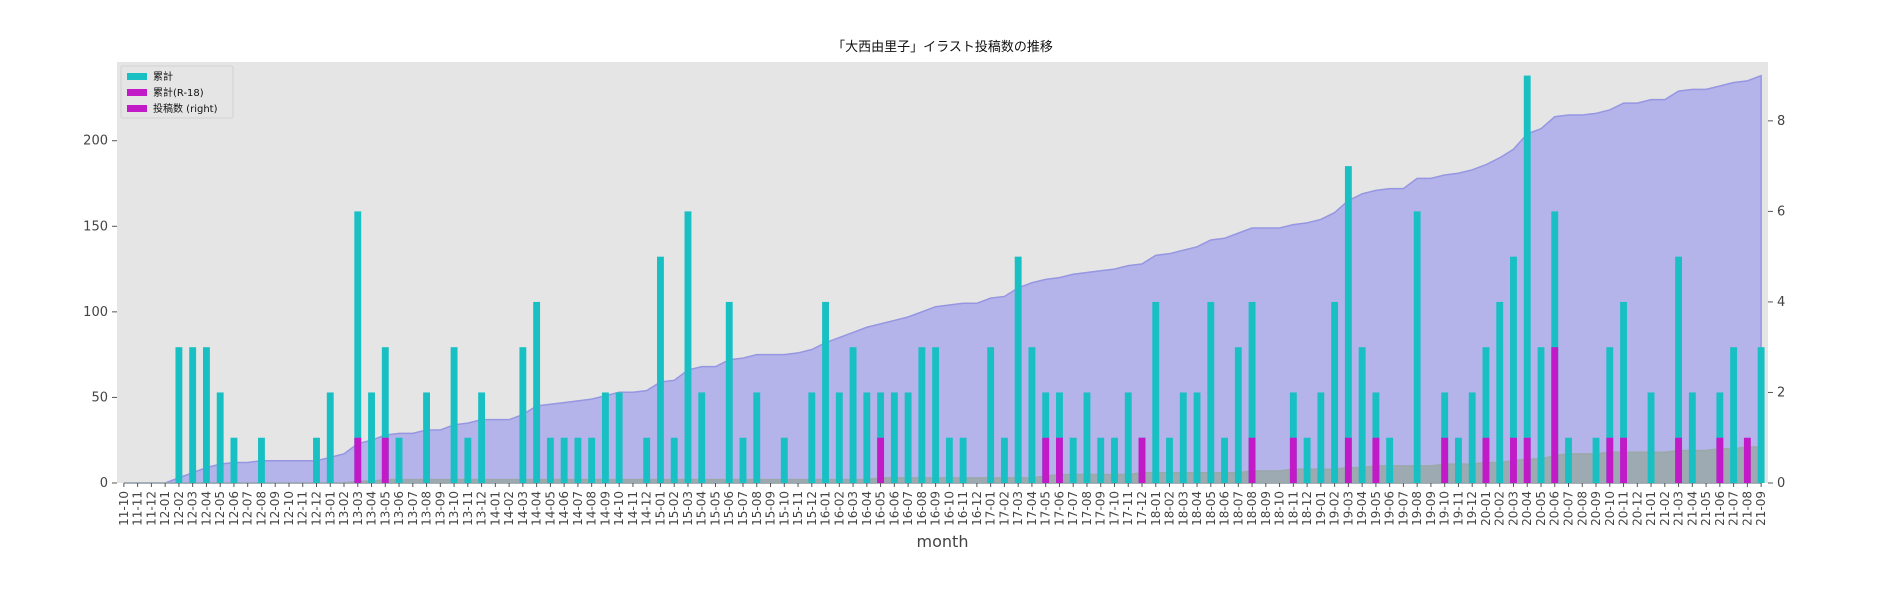 The width and height of the screenshot is (1900, 600). What do you see at coordinates (1142, 508) in the screenshot?
I see `x-tick-label: 17-12` at bounding box center [1142, 508].